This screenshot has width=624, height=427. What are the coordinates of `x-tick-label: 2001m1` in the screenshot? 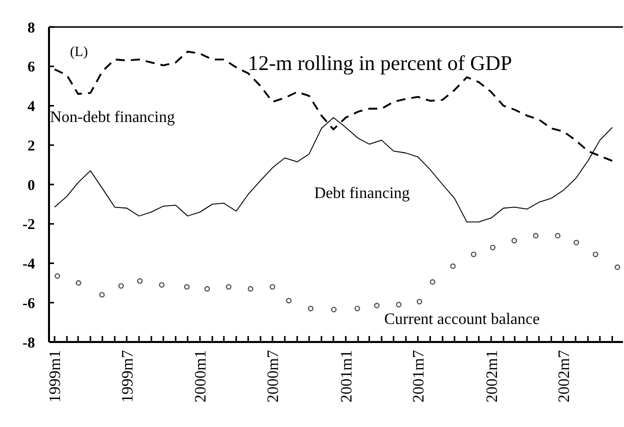 It's located at (347, 376).